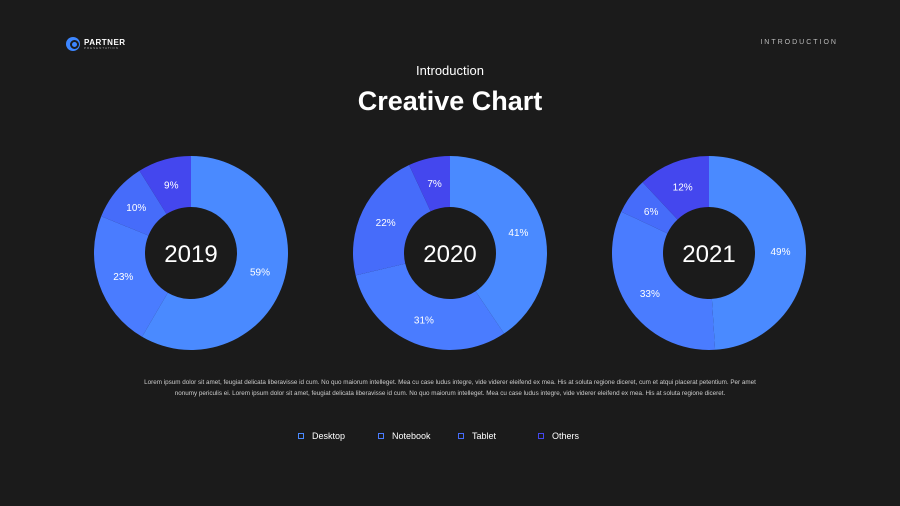 The height and width of the screenshot is (506, 900). Describe the element at coordinates (260, 273) in the screenshot. I see `slice-label: 59%` at that location.